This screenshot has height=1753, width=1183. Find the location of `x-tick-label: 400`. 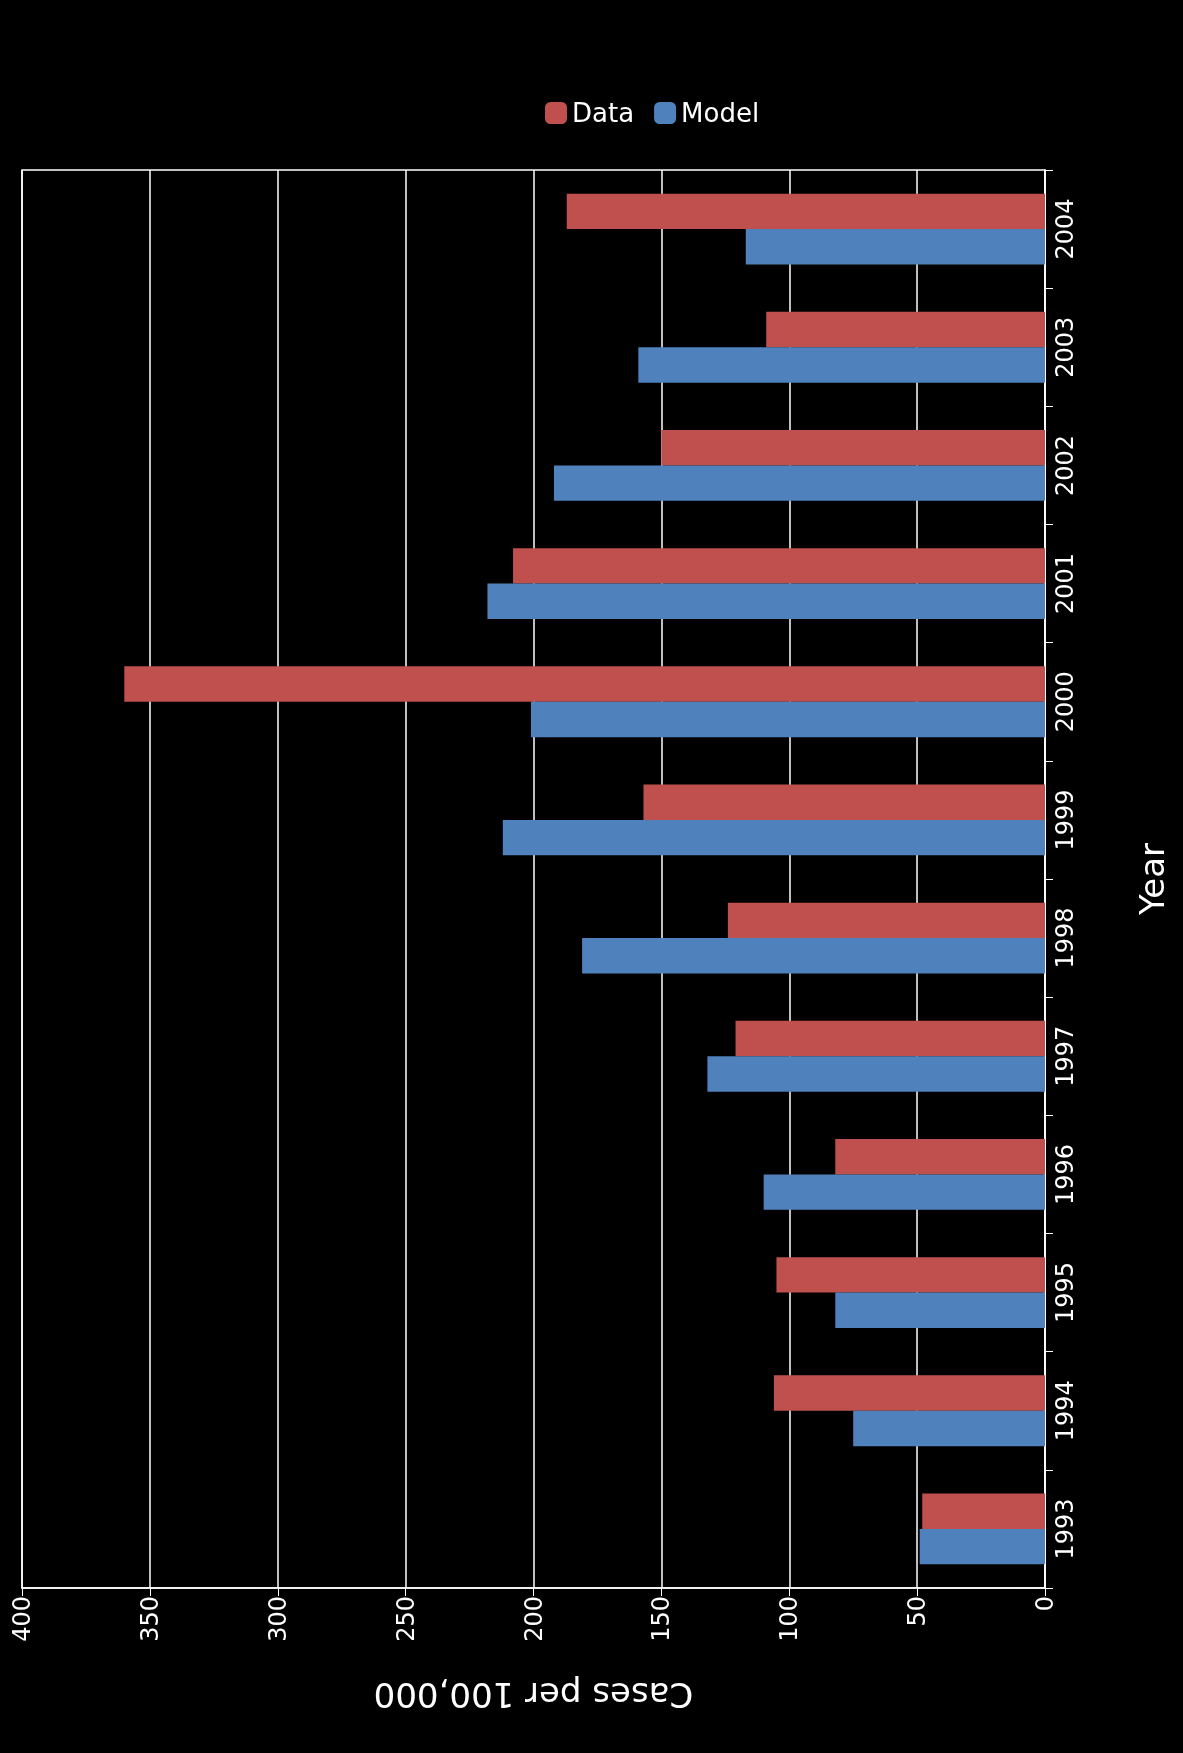

x-tick-label: 400 is located at coordinates (22, 1619).